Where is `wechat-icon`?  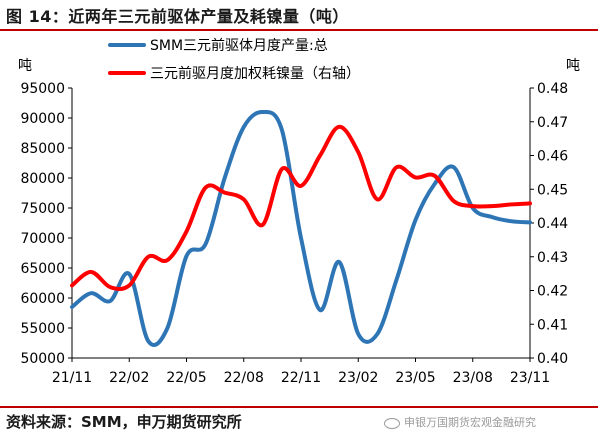 wechat-icon is located at coordinates (392, 423).